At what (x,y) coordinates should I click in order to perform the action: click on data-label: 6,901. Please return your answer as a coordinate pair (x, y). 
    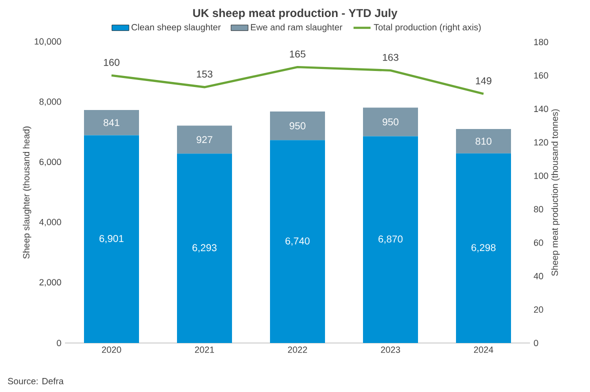
    Looking at the image, I should click on (112, 239).